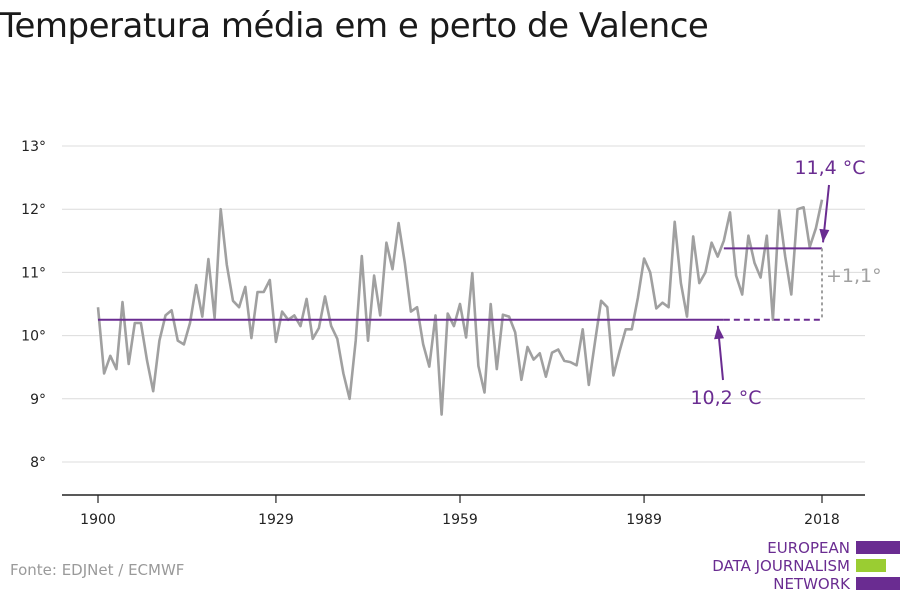 This screenshot has width=900, height=600. What do you see at coordinates (822, 520) in the screenshot?
I see `x-tick-label-2018: 2018` at bounding box center [822, 520].